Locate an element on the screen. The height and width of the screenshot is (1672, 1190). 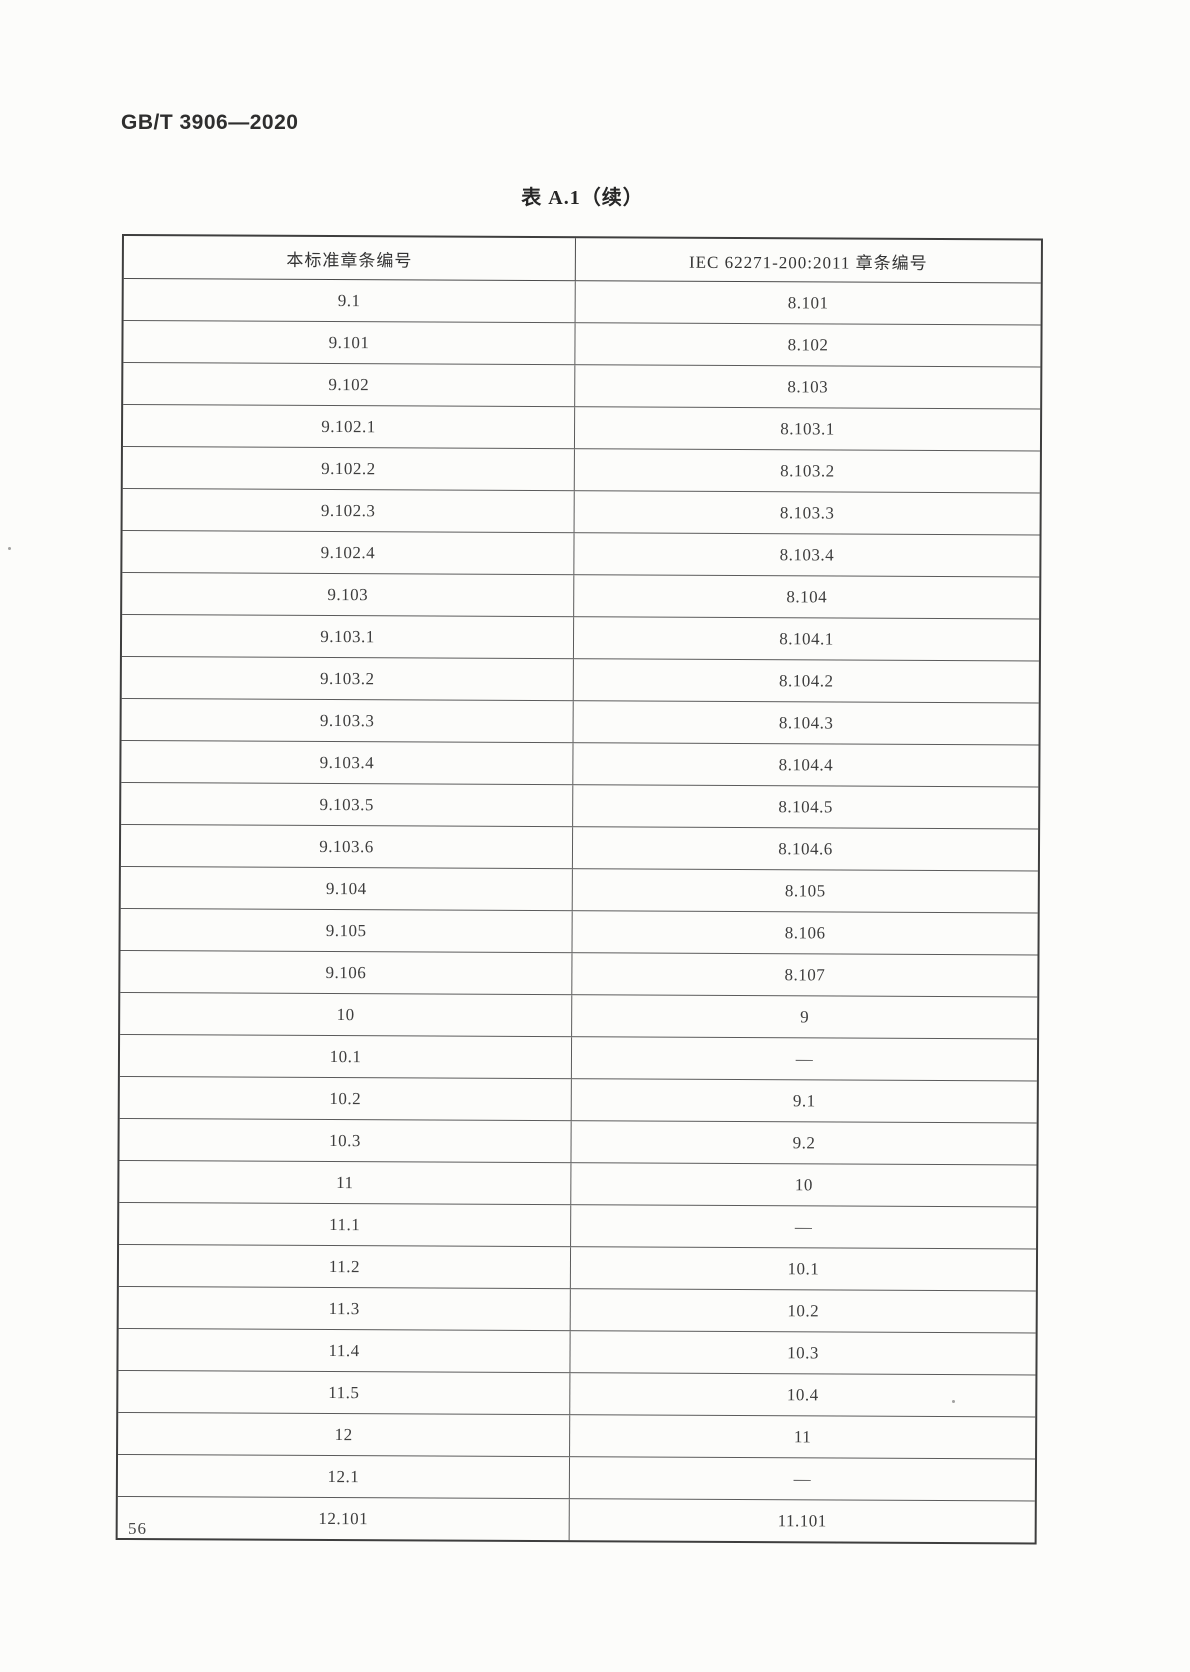
iec-clause-cell: 8.101 is located at coordinates (808, 302).